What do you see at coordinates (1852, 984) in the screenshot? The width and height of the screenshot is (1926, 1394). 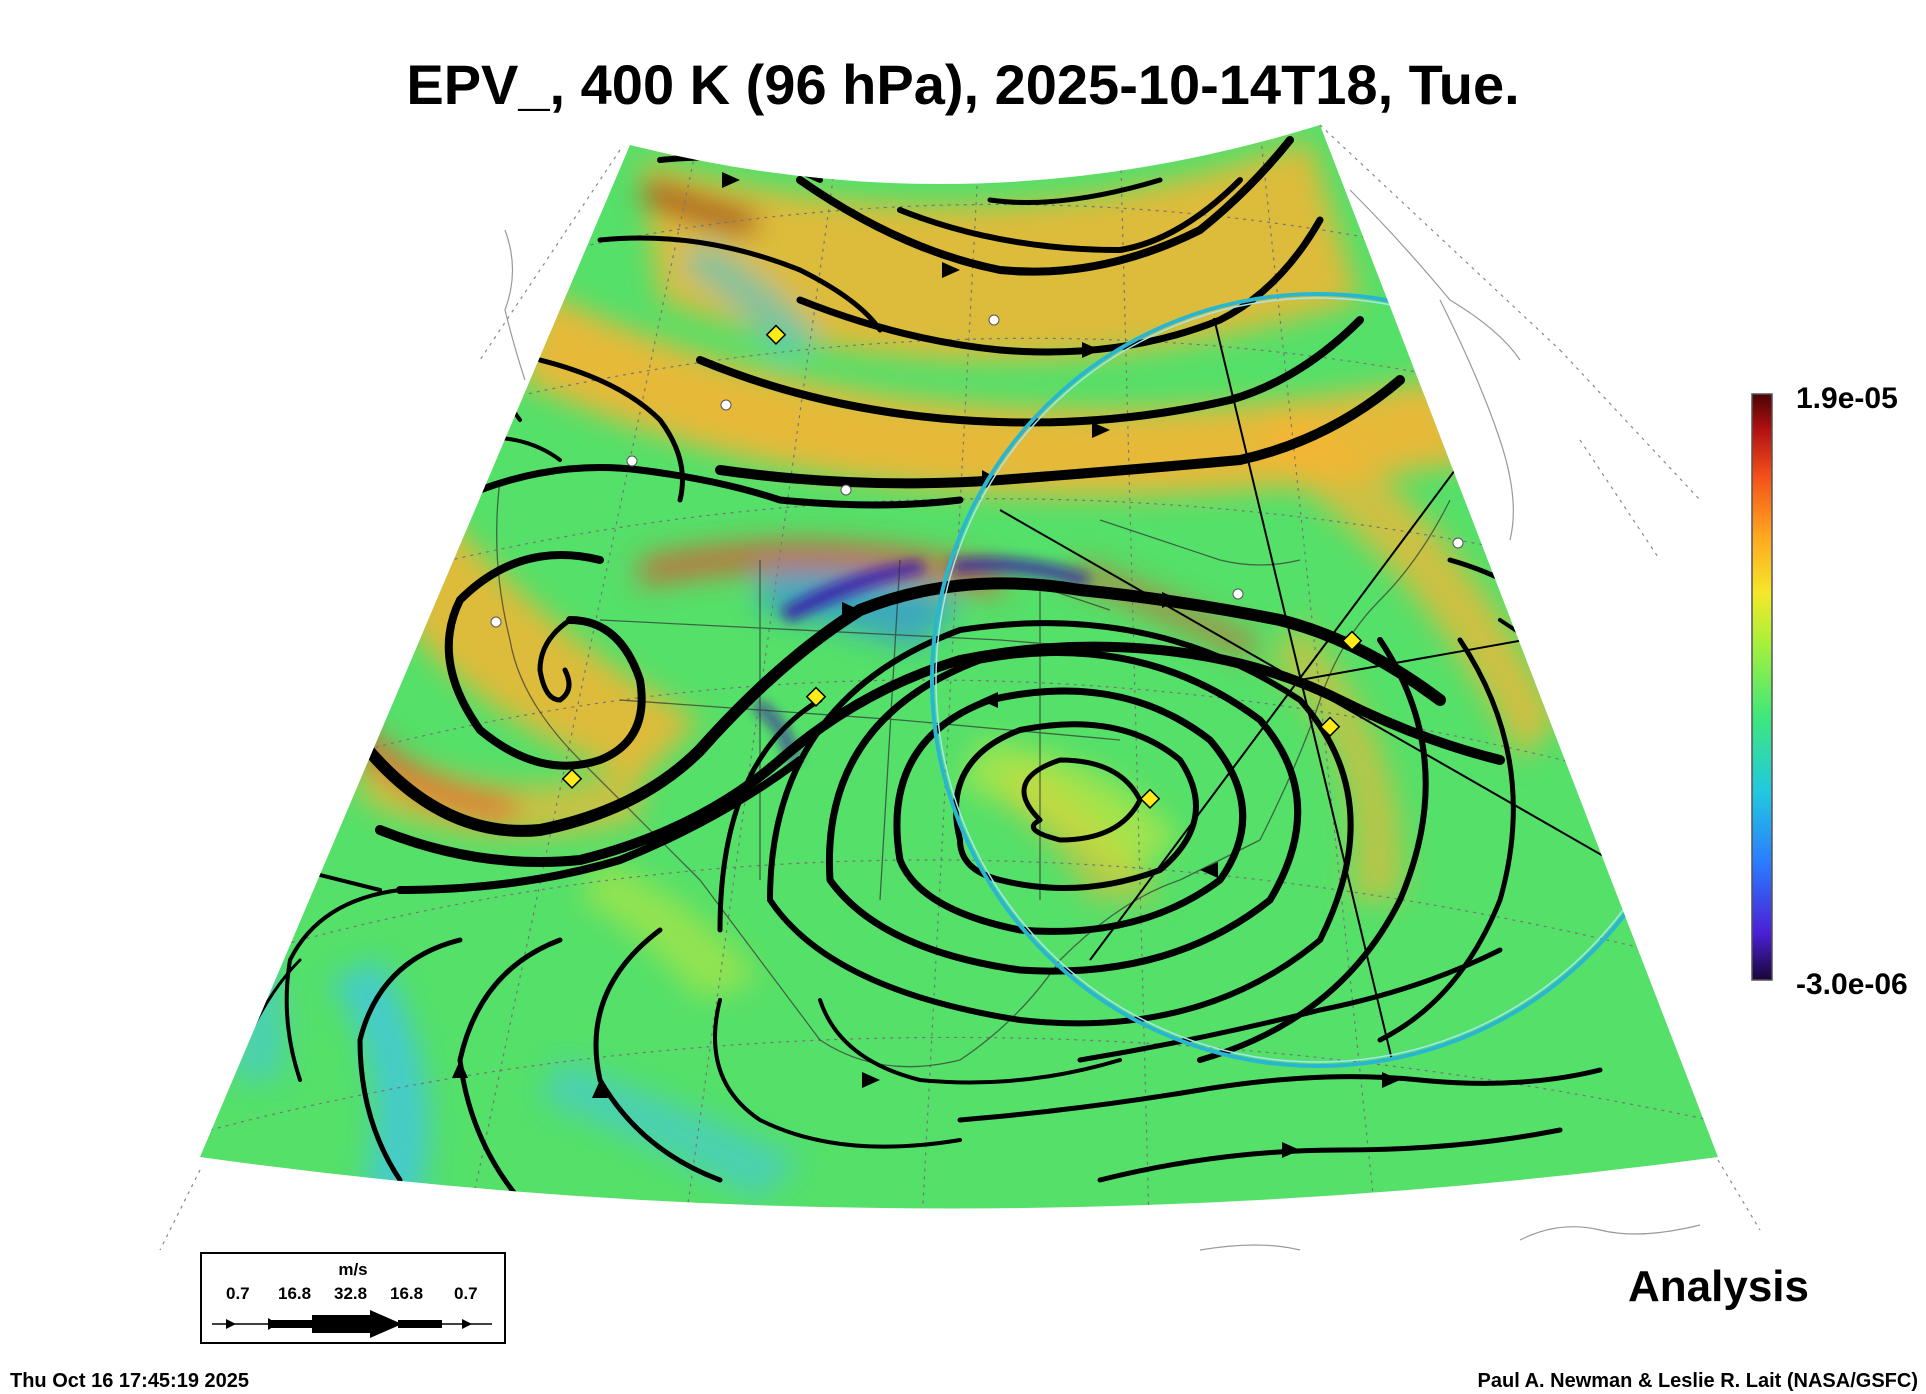 I see `colorbar-min-label: -3.0e-06` at bounding box center [1852, 984].